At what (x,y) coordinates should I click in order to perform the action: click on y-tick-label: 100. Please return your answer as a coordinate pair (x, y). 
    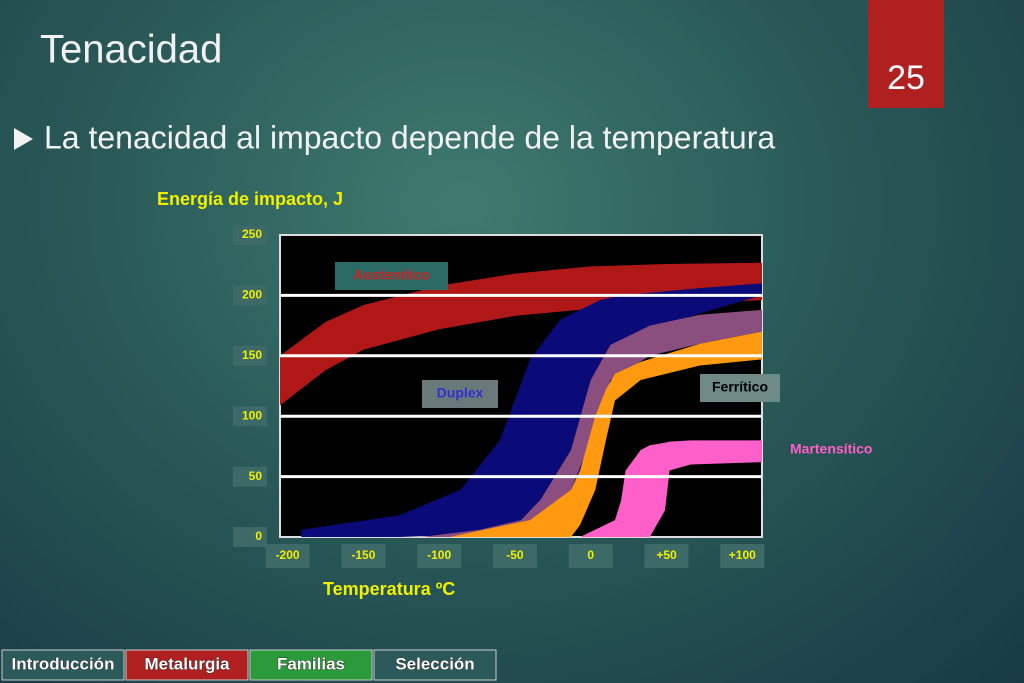
    Looking at the image, I should click on (252, 415).